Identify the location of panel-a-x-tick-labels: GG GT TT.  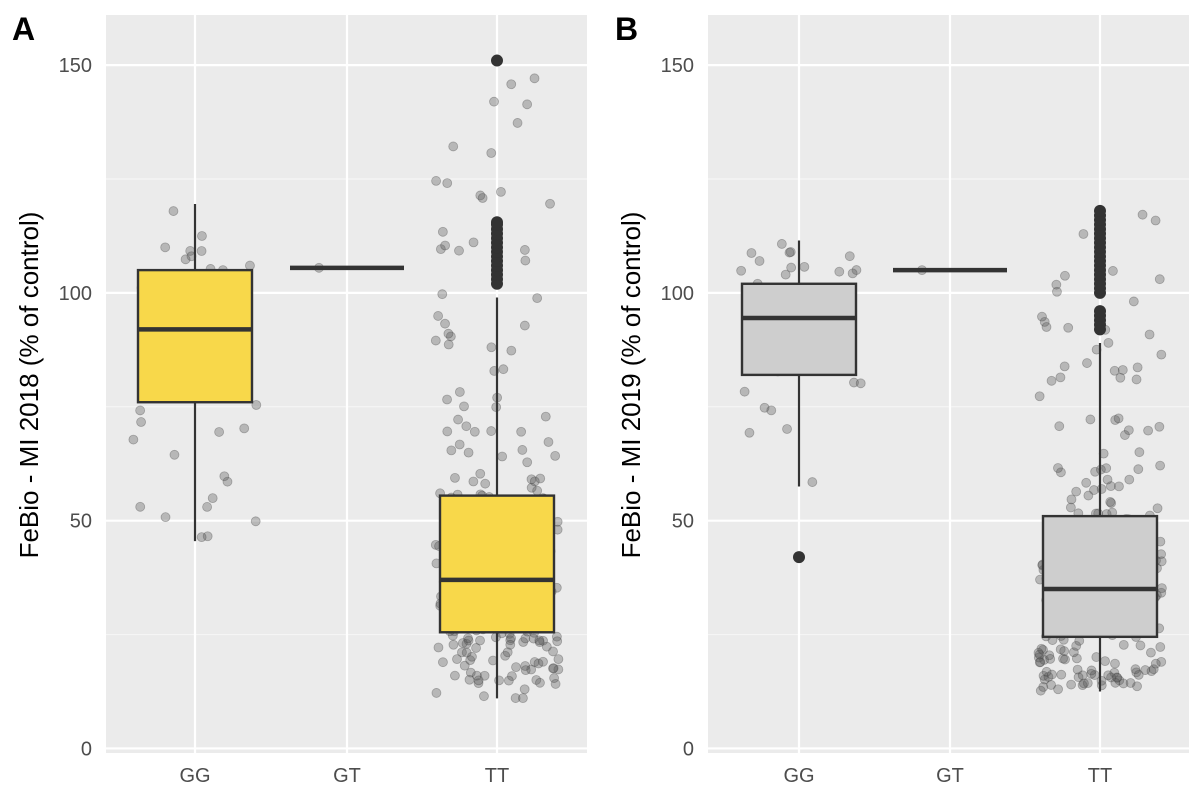
(344, 776).